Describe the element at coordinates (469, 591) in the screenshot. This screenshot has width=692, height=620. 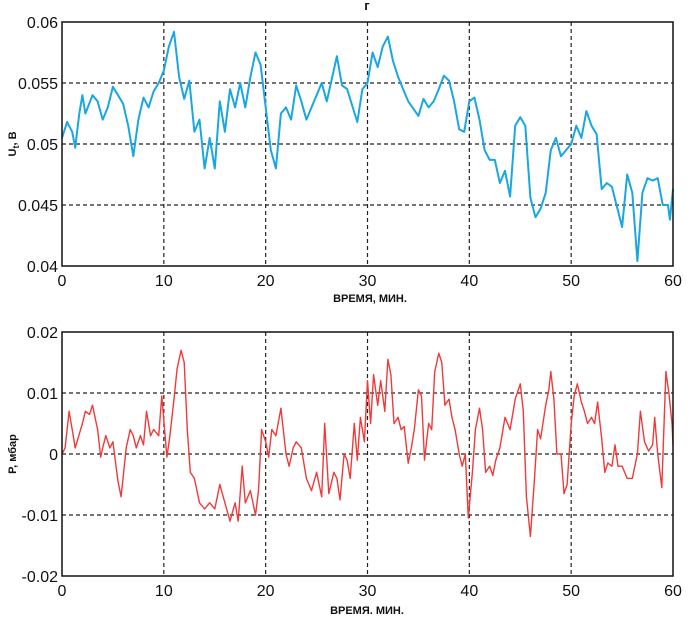
I see `x-tick-label: 40` at that location.